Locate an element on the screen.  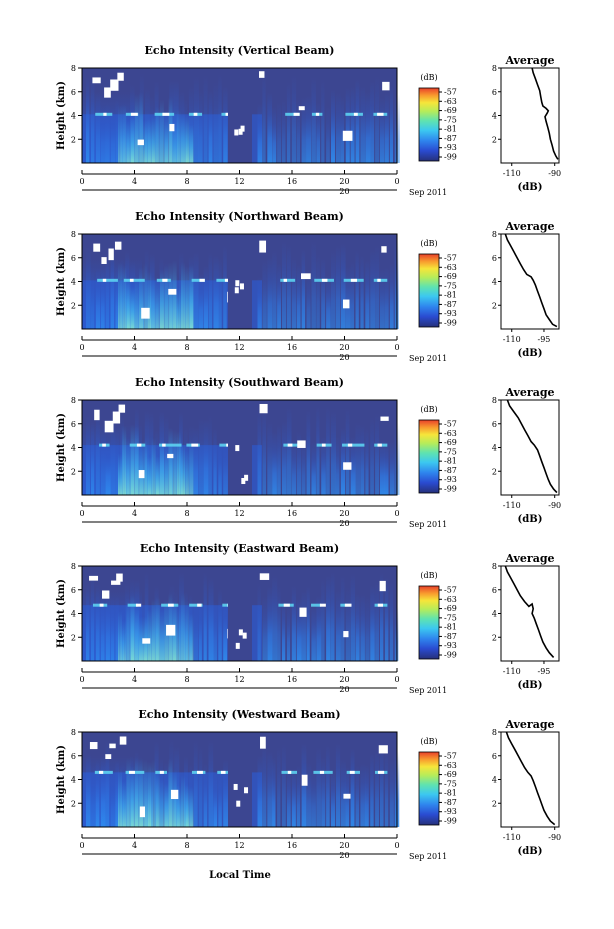
x-tick-label: 4 is located at coordinates (134, 181).